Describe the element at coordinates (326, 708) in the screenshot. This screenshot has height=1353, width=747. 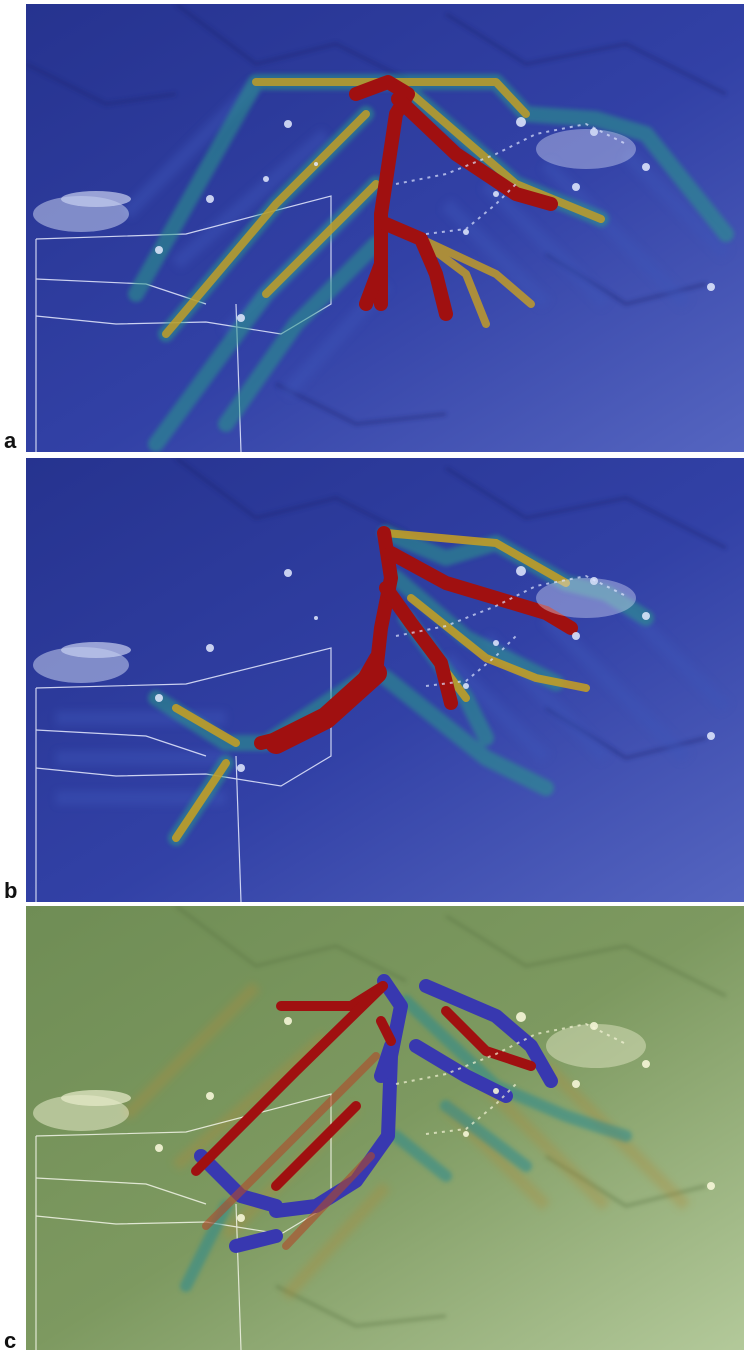
I see `flow-high-trunk` at that location.